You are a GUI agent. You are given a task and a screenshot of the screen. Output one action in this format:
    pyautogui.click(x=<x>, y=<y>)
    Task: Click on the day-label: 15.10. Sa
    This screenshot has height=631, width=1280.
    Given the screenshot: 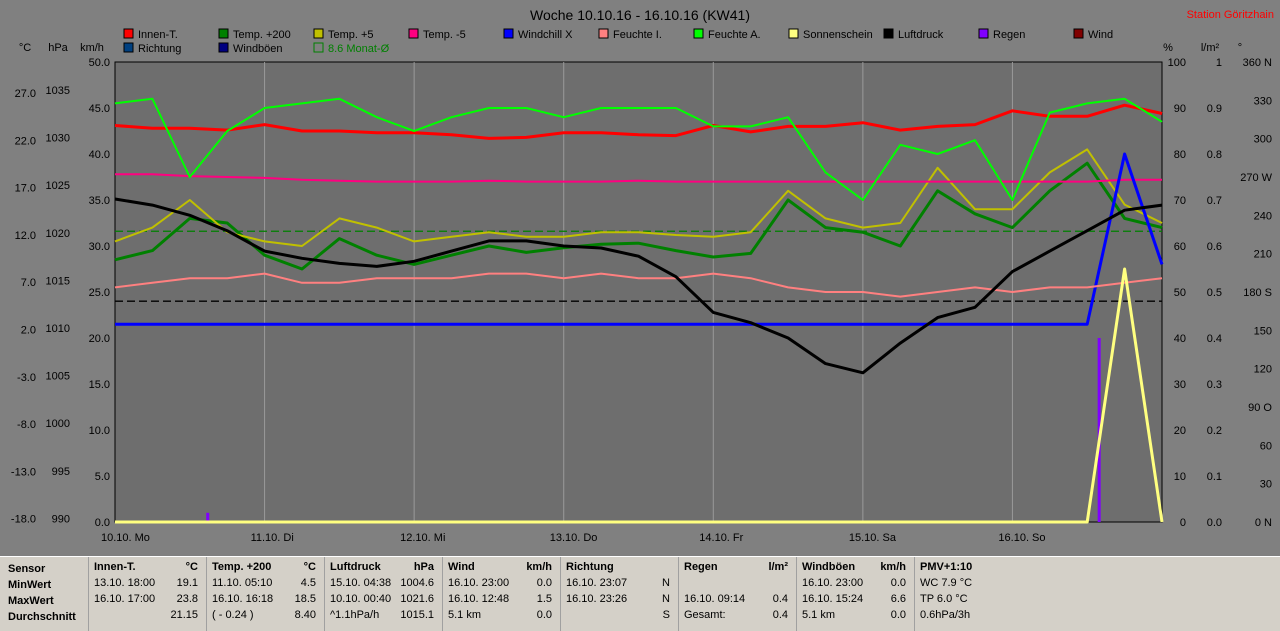 What is the action you would take?
    pyautogui.click(x=873, y=538)
    